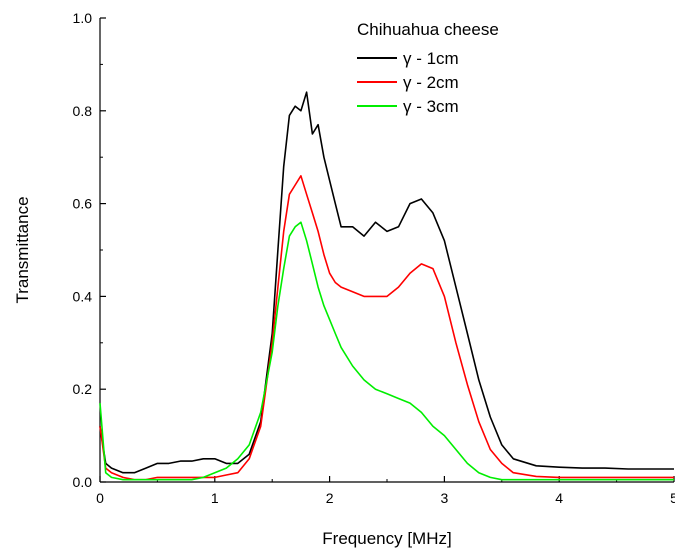  Describe the element at coordinates (83, 111) in the screenshot. I see `y-tick-label: 0.8` at that location.